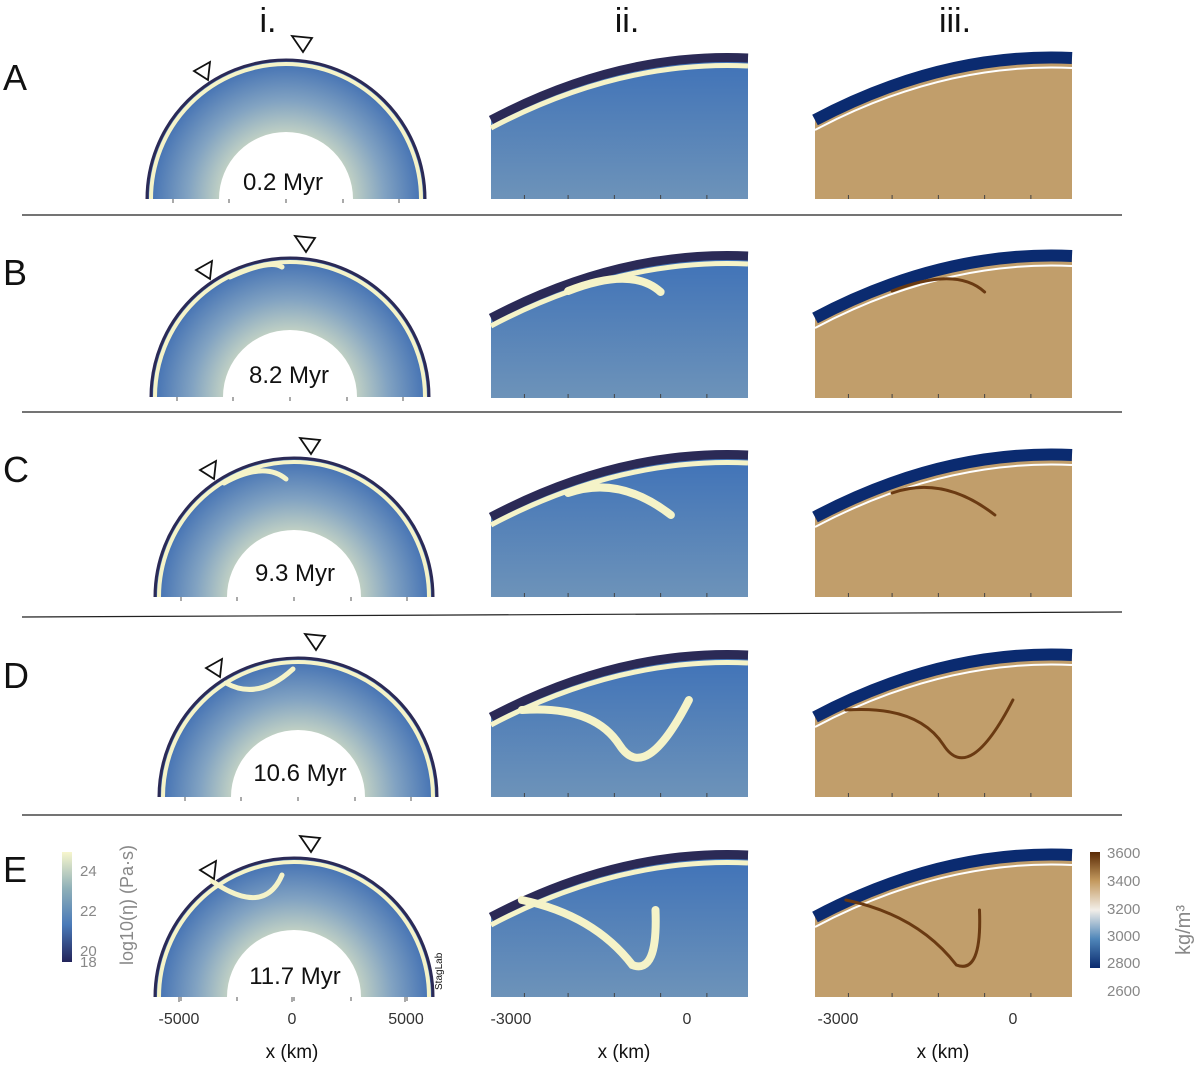 The width and height of the screenshot is (1200, 1067). What do you see at coordinates (283, 182) in the screenshot?
I see `time-label-a: 0.2 Myr` at bounding box center [283, 182].